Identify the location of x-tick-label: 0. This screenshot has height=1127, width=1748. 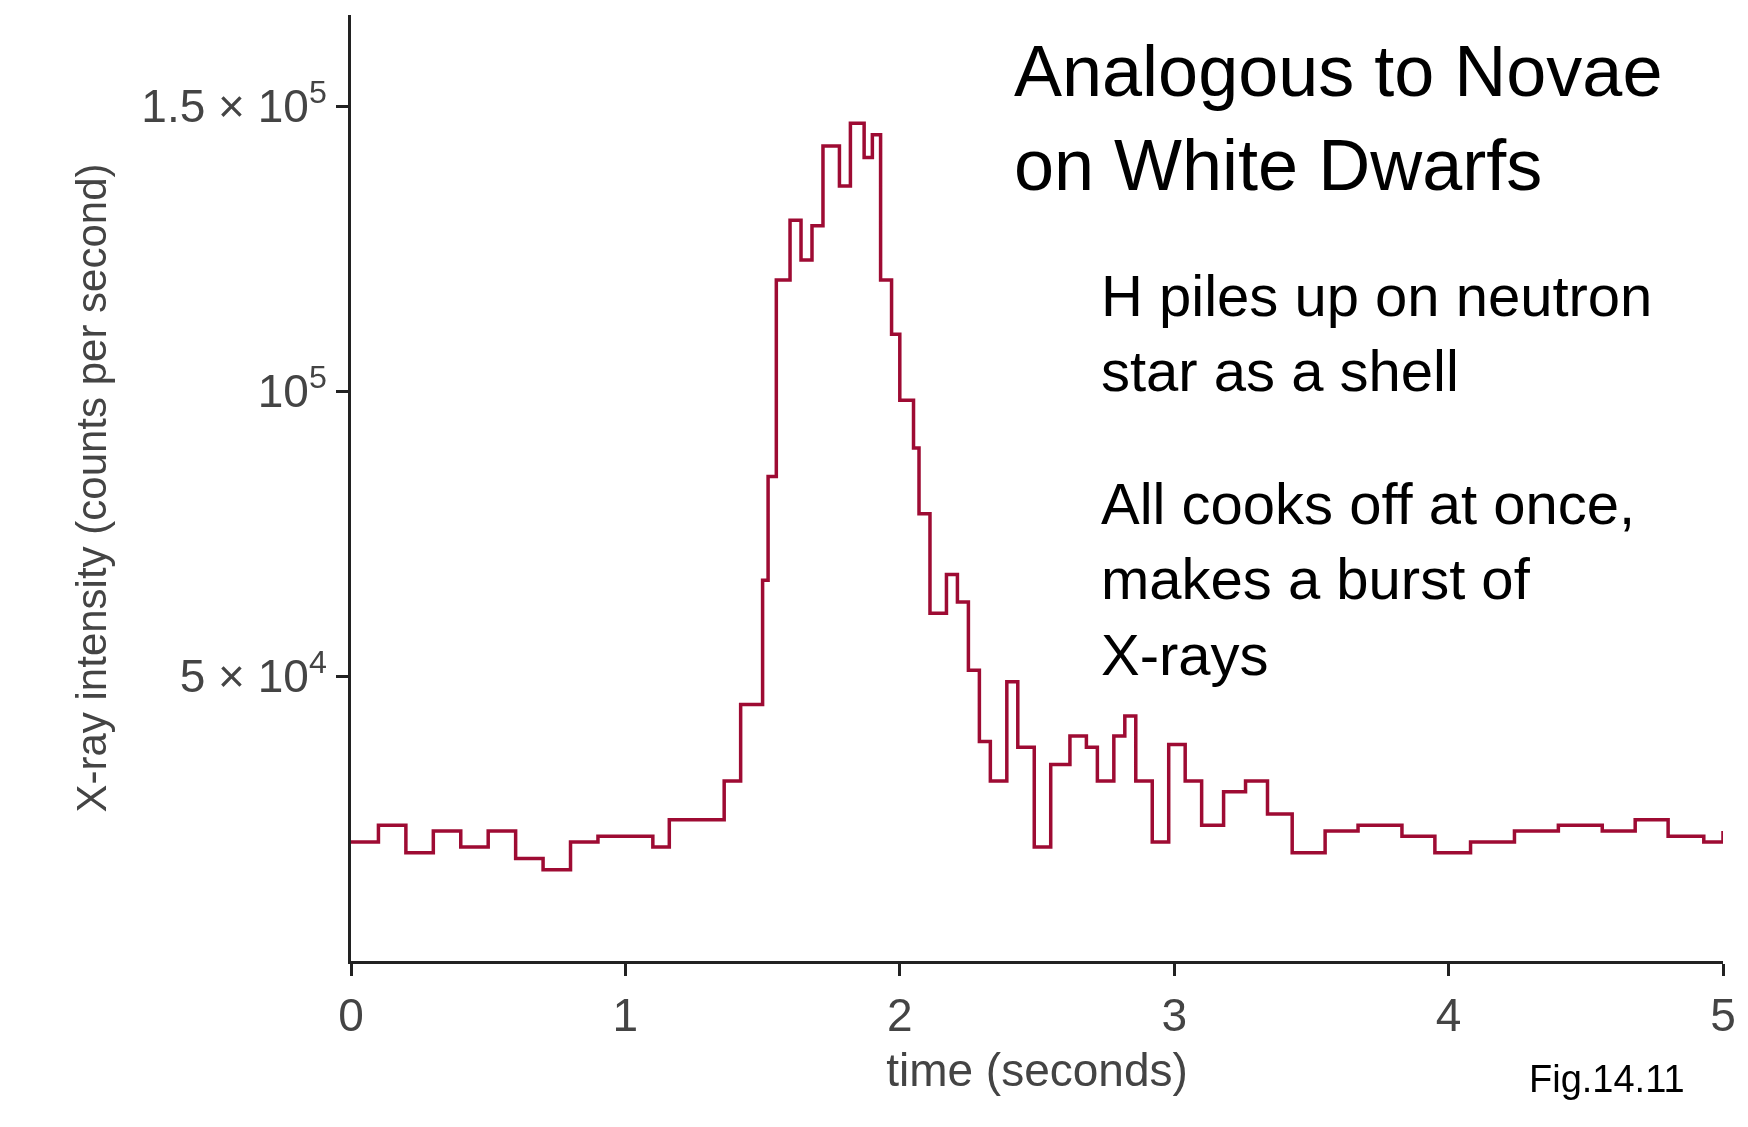
(351, 1015).